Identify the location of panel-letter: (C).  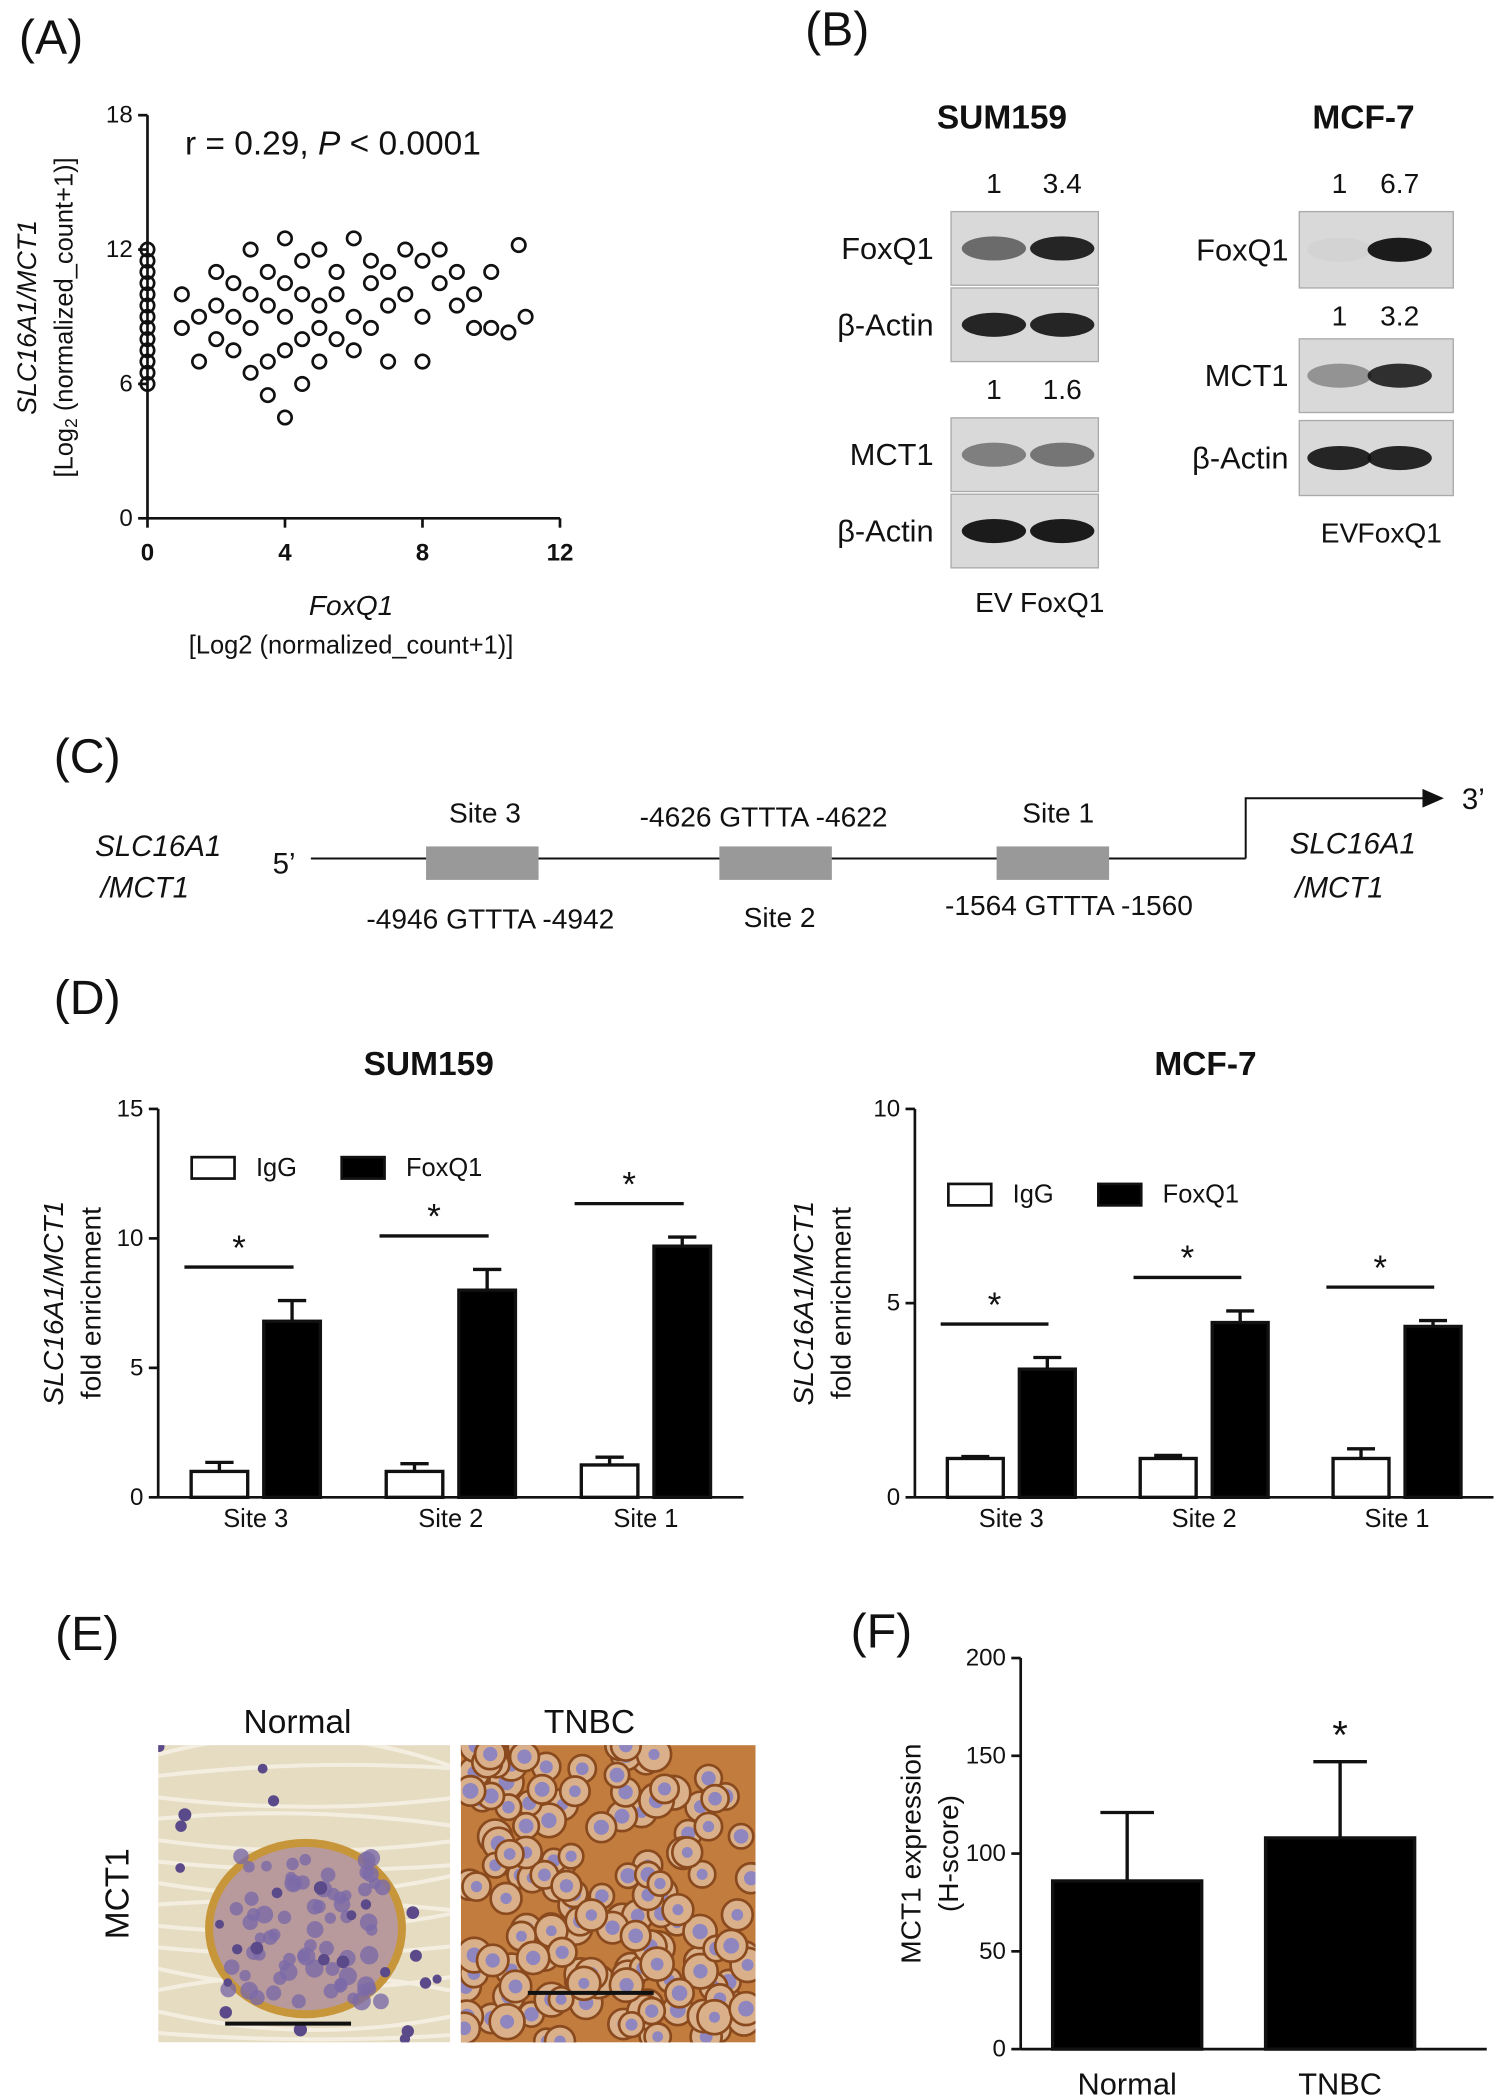
(87, 757).